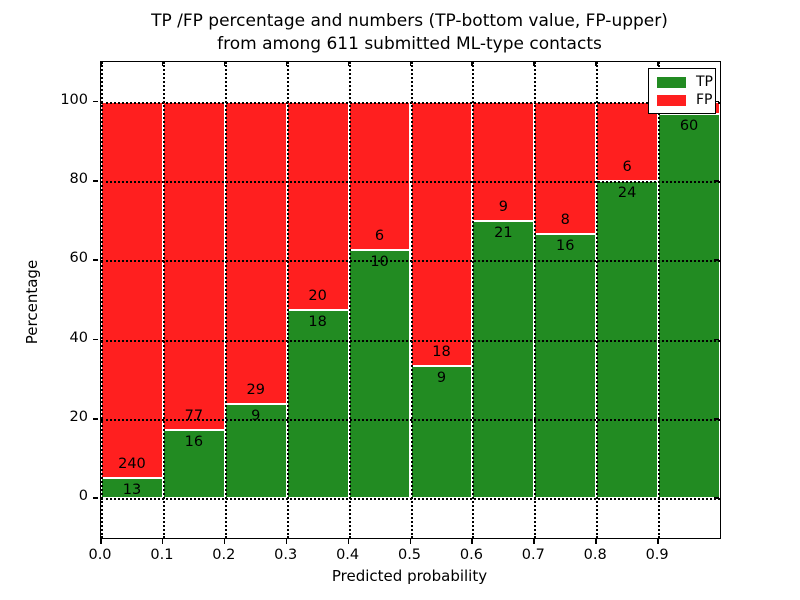 This screenshot has height=600, width=800. I want to click on bar-count-label-fp: 20, so click(317, 296).